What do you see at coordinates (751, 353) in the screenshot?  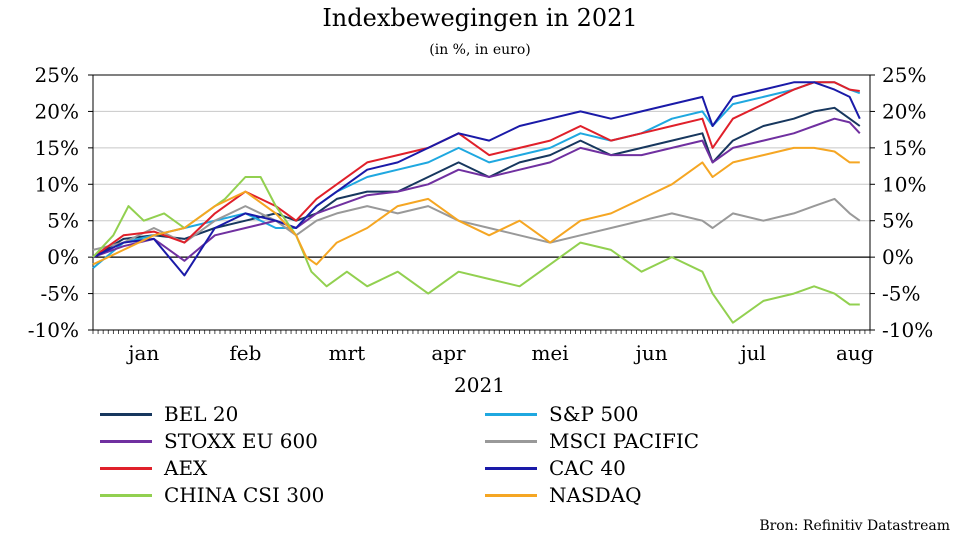 I see `x-tick-label: jul` at bounding box center [751, 353].